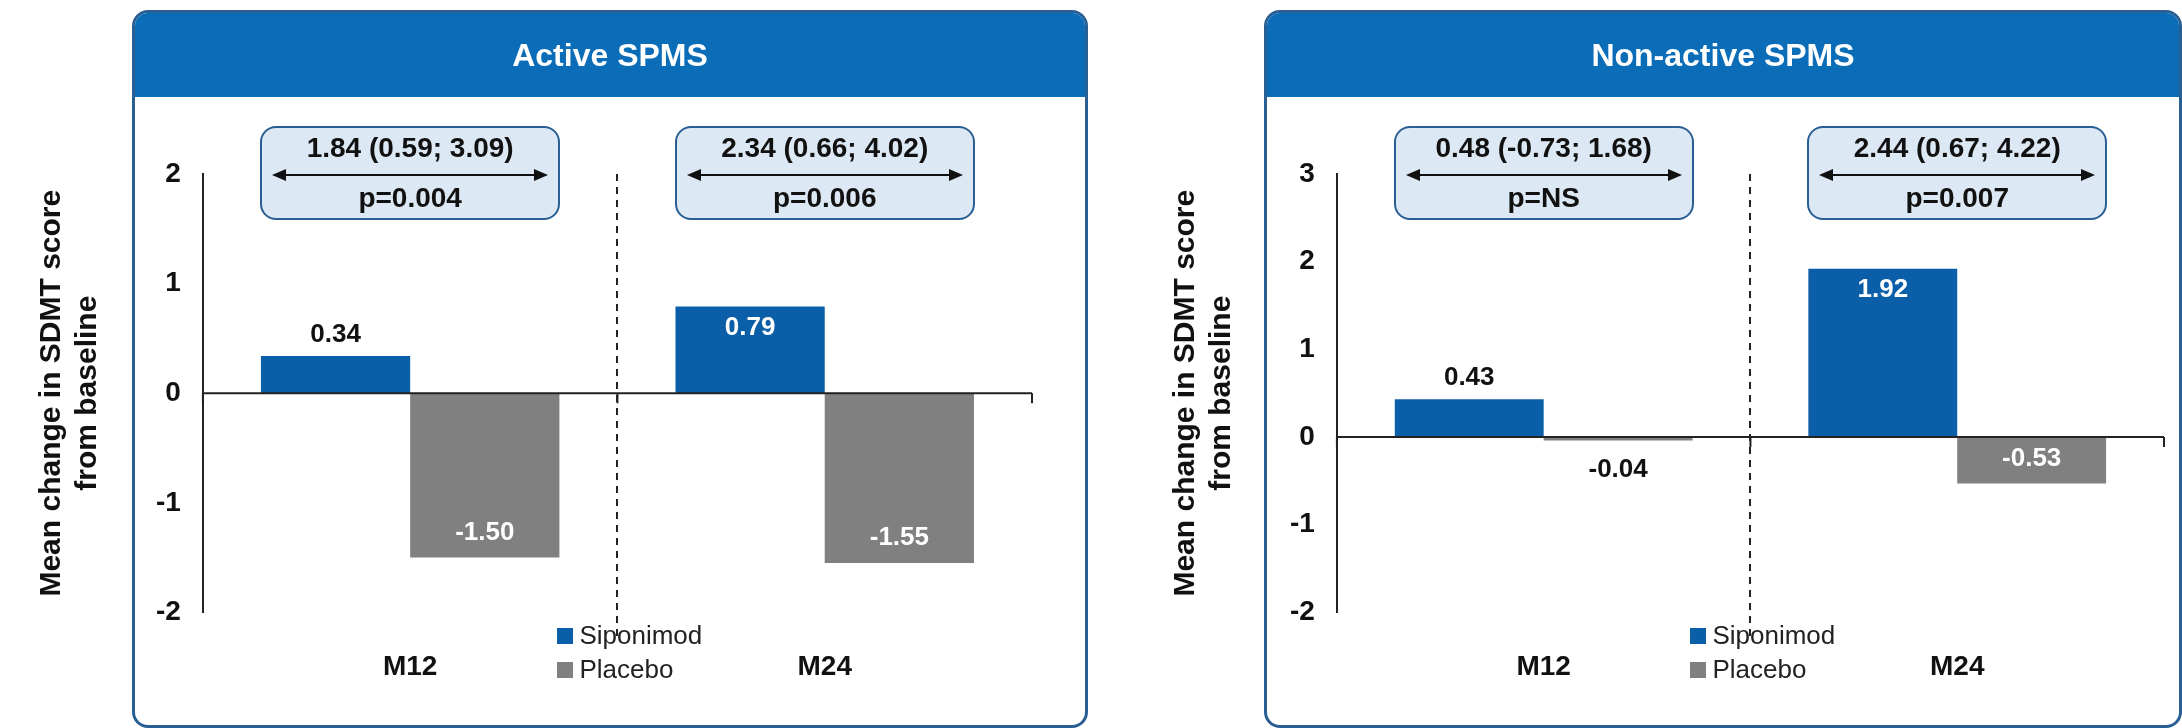 The image size is (2182, 728). What do you see at coordinates (1307, 172) in the screenshot?
I see `y-tick-label: 3` at bounding box center [1307, 172].